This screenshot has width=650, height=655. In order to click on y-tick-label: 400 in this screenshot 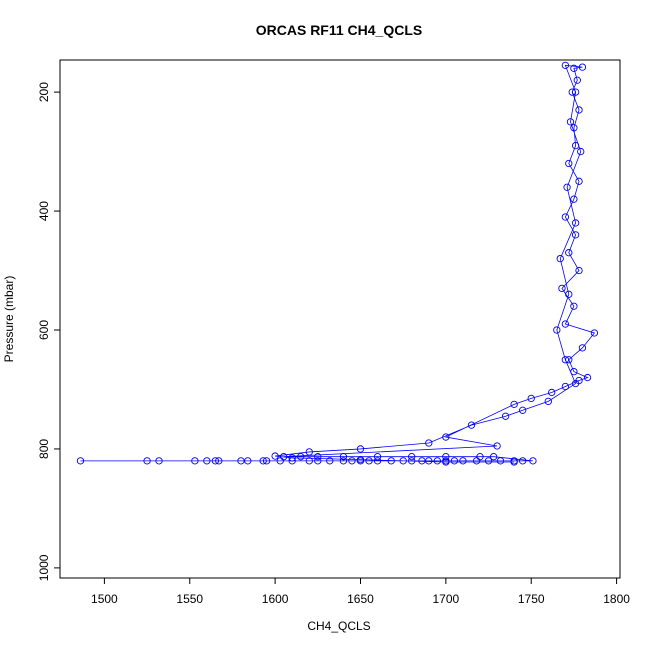, I will do `click(44, 211)`.